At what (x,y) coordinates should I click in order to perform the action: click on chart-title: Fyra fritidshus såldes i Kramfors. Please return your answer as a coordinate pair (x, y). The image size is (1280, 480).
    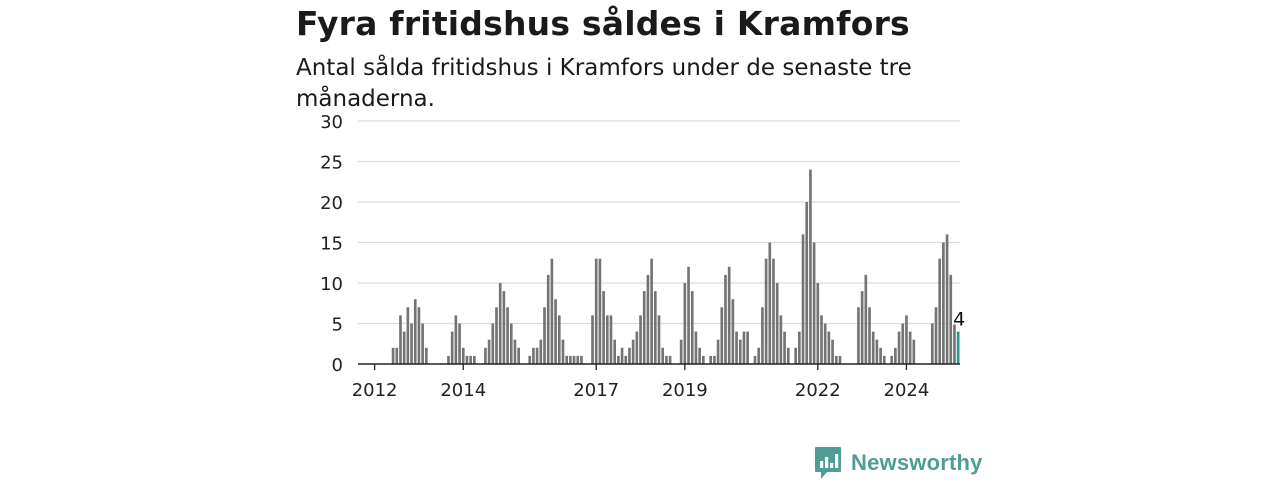
    Looking at the image, I should click on (603, 23).